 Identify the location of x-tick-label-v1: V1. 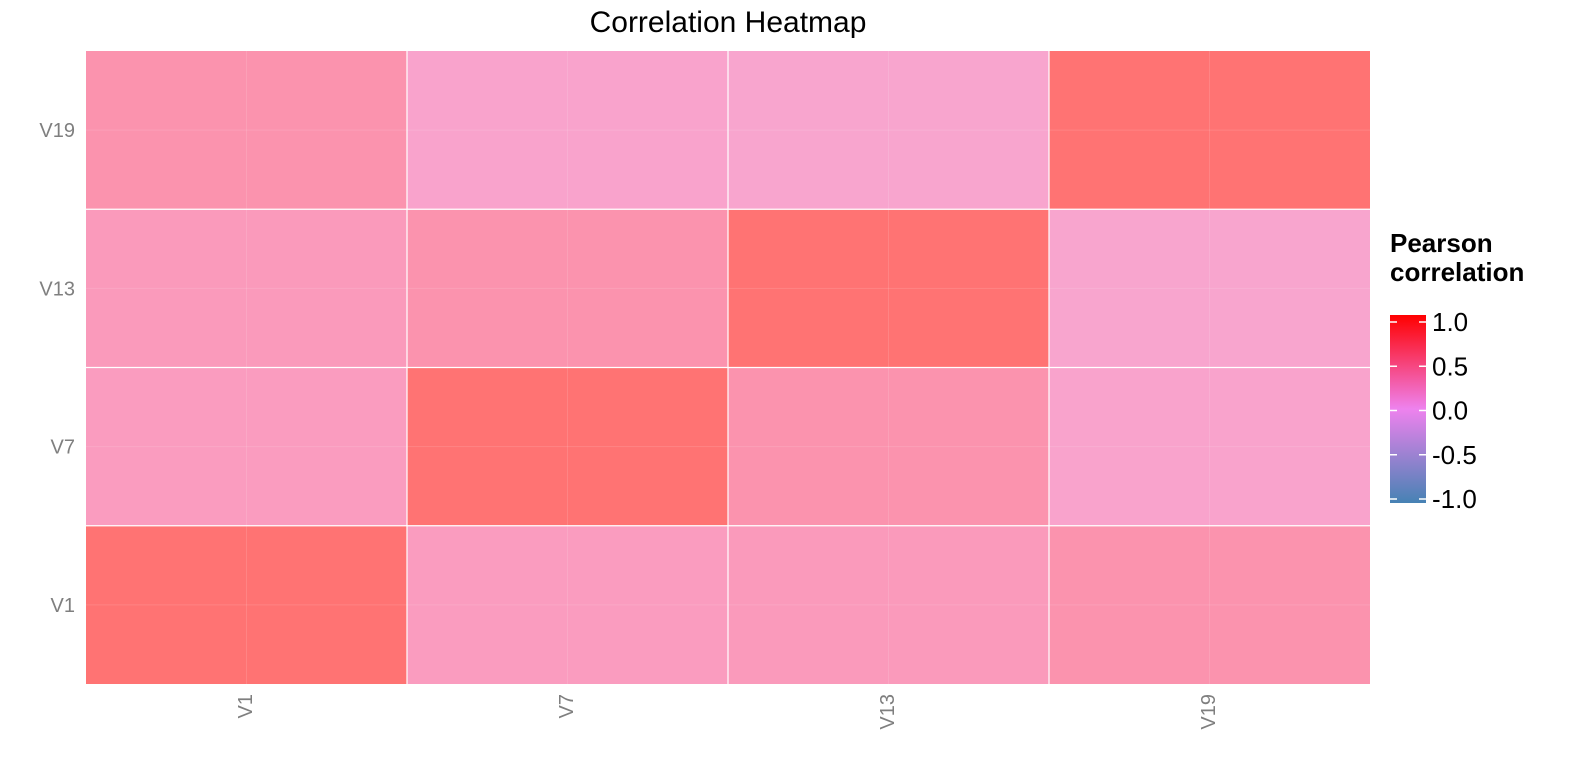
(246, 706).